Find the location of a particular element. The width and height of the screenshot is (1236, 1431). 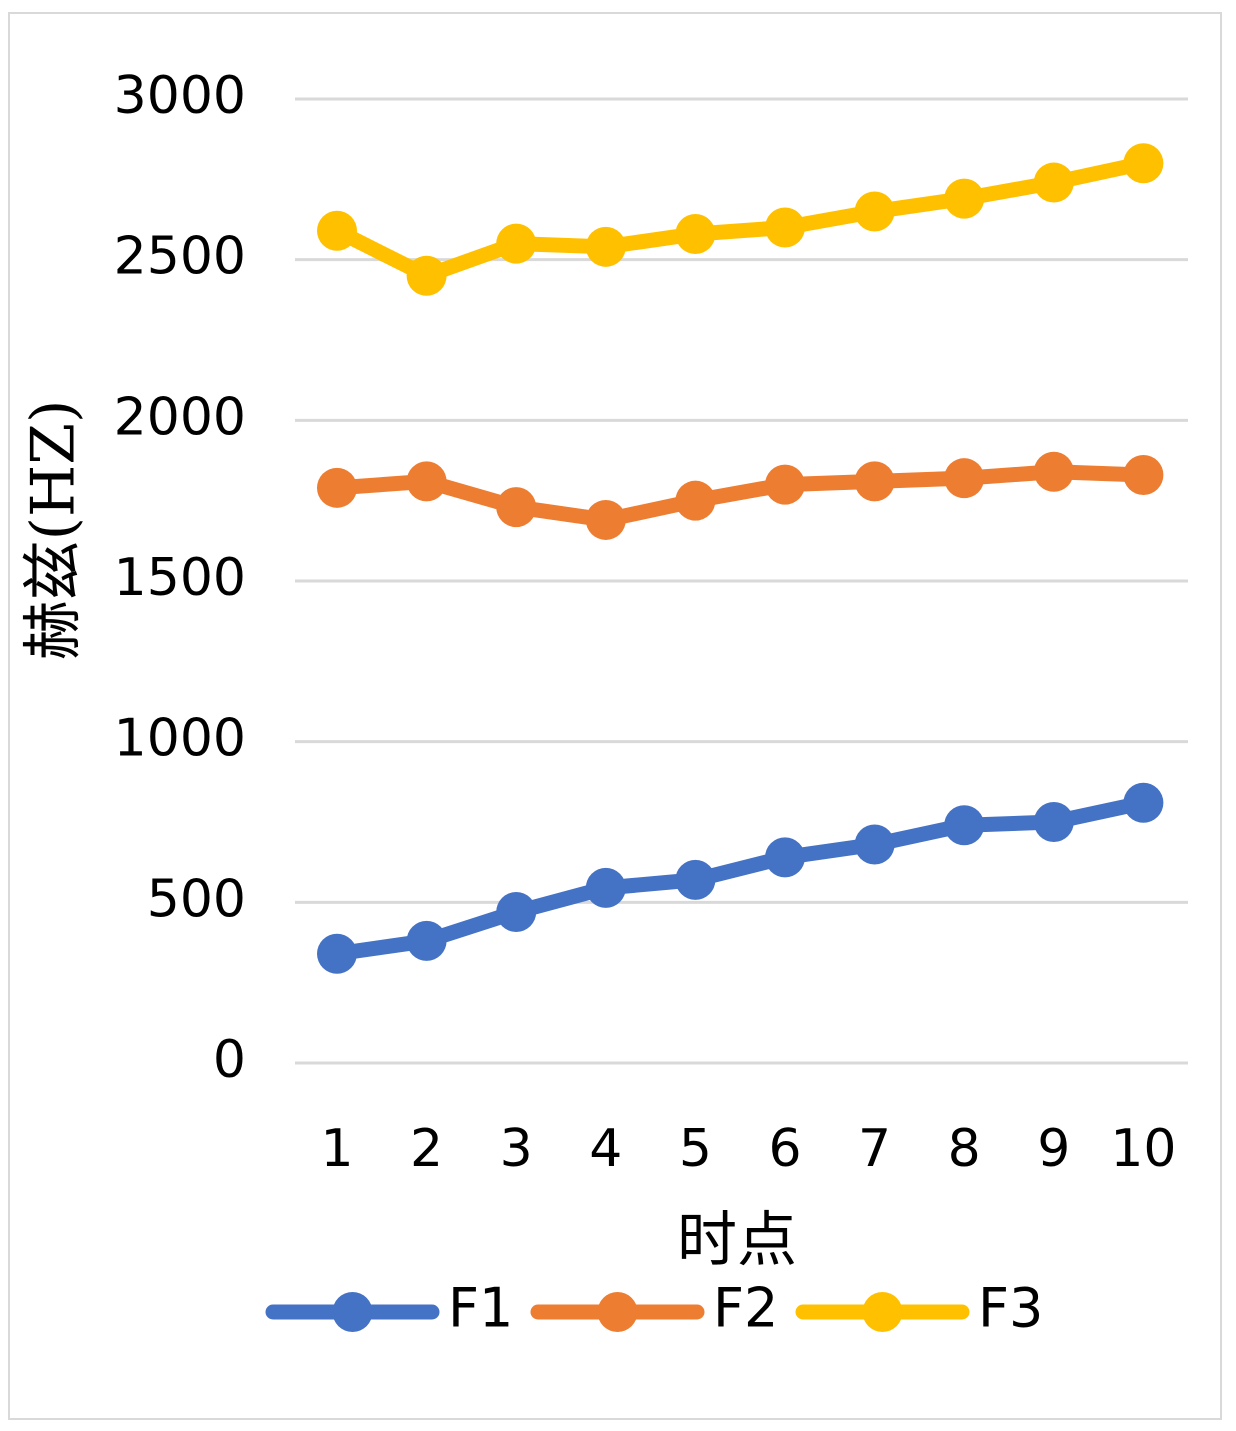

legend: F1 F2 F3 is located at coordinates (654, 1308).